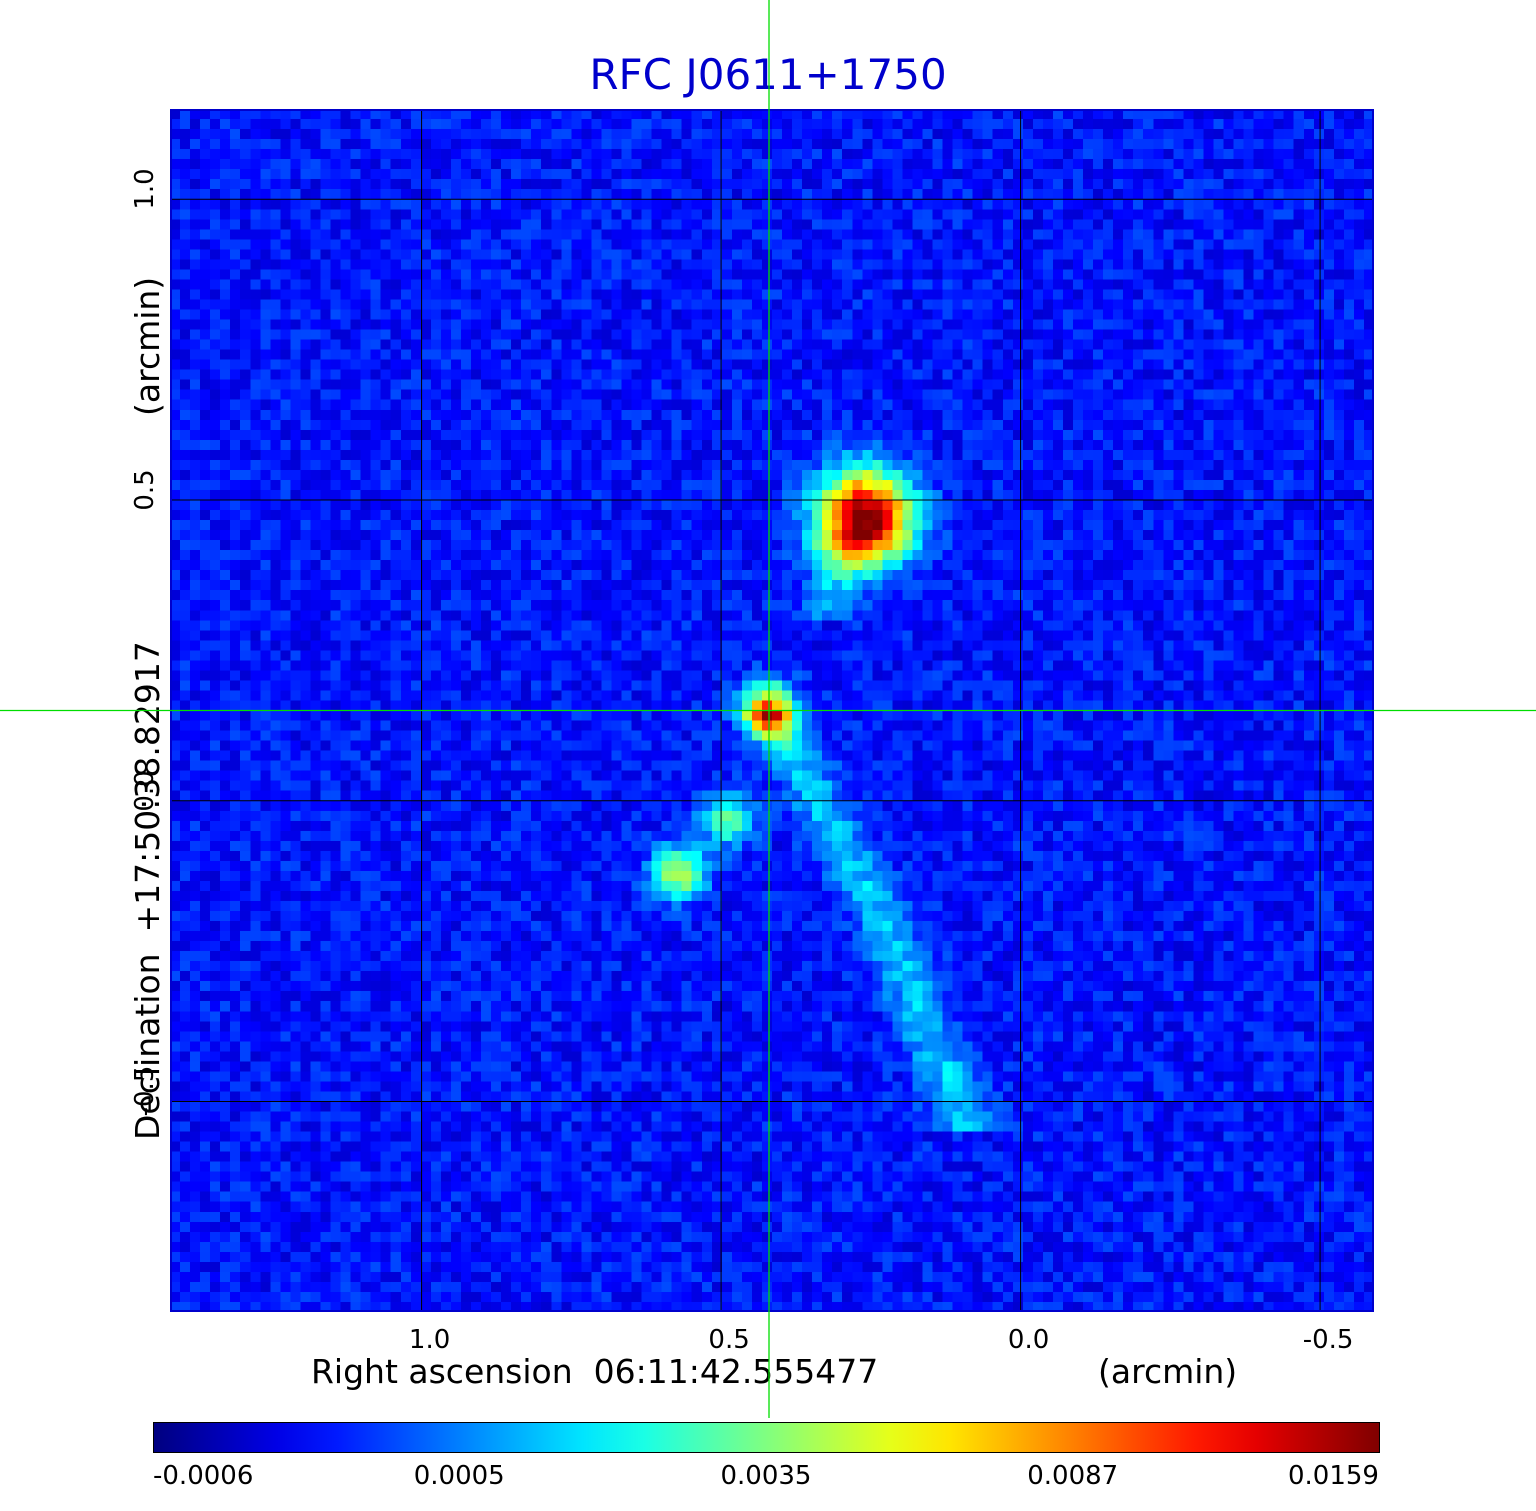 This screenshot has width=1536, height=1511. What do you see at coordinates (1028, 1340) in the screenshot?
I see `x-tick-label: 0.0` at bounding box center [1028, 1340].